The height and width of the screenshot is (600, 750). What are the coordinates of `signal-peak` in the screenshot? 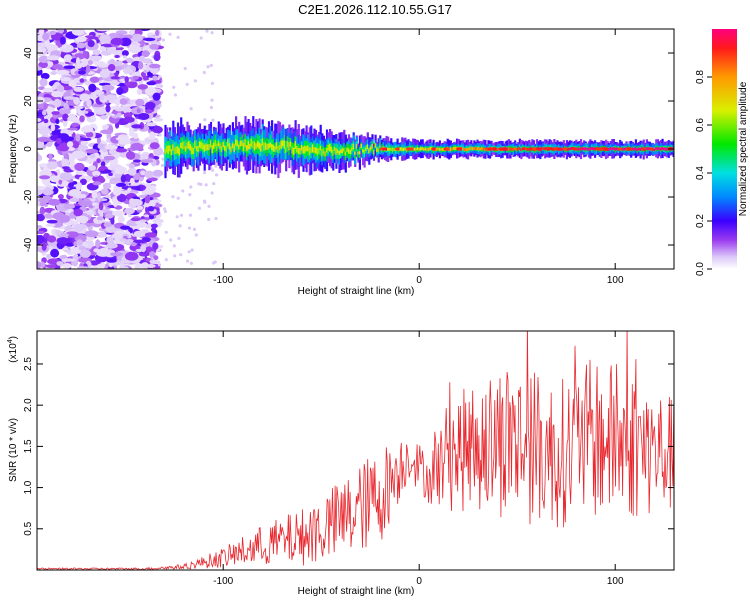 It's located at (434, 149).